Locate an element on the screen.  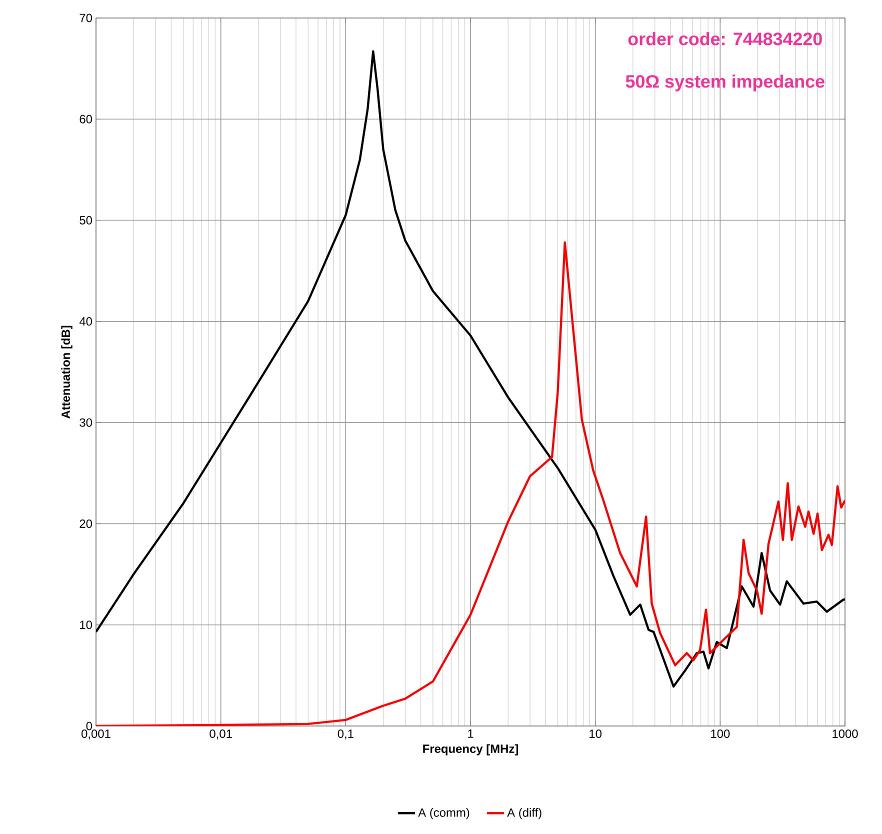
y-tick-label: 70 is located at coordinates (86, 18).